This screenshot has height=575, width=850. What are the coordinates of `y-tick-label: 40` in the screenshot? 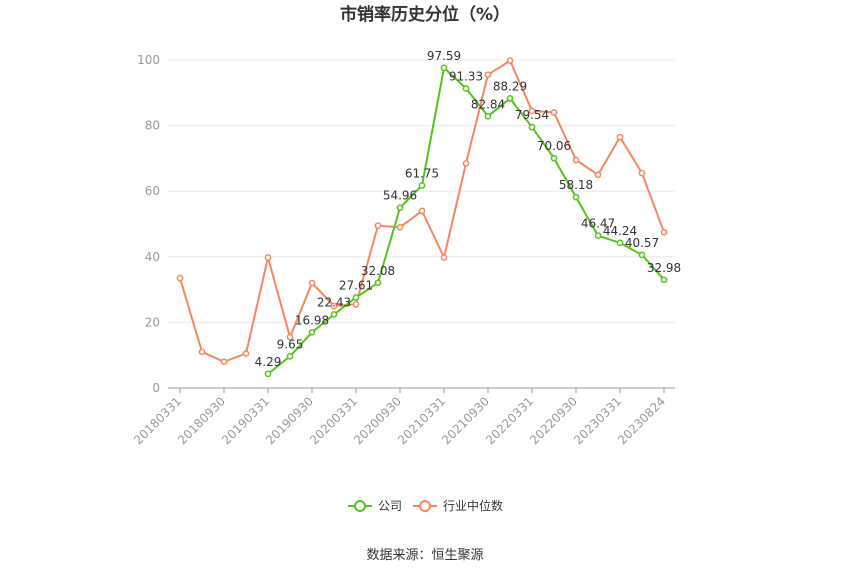 It's located at (152, 257).